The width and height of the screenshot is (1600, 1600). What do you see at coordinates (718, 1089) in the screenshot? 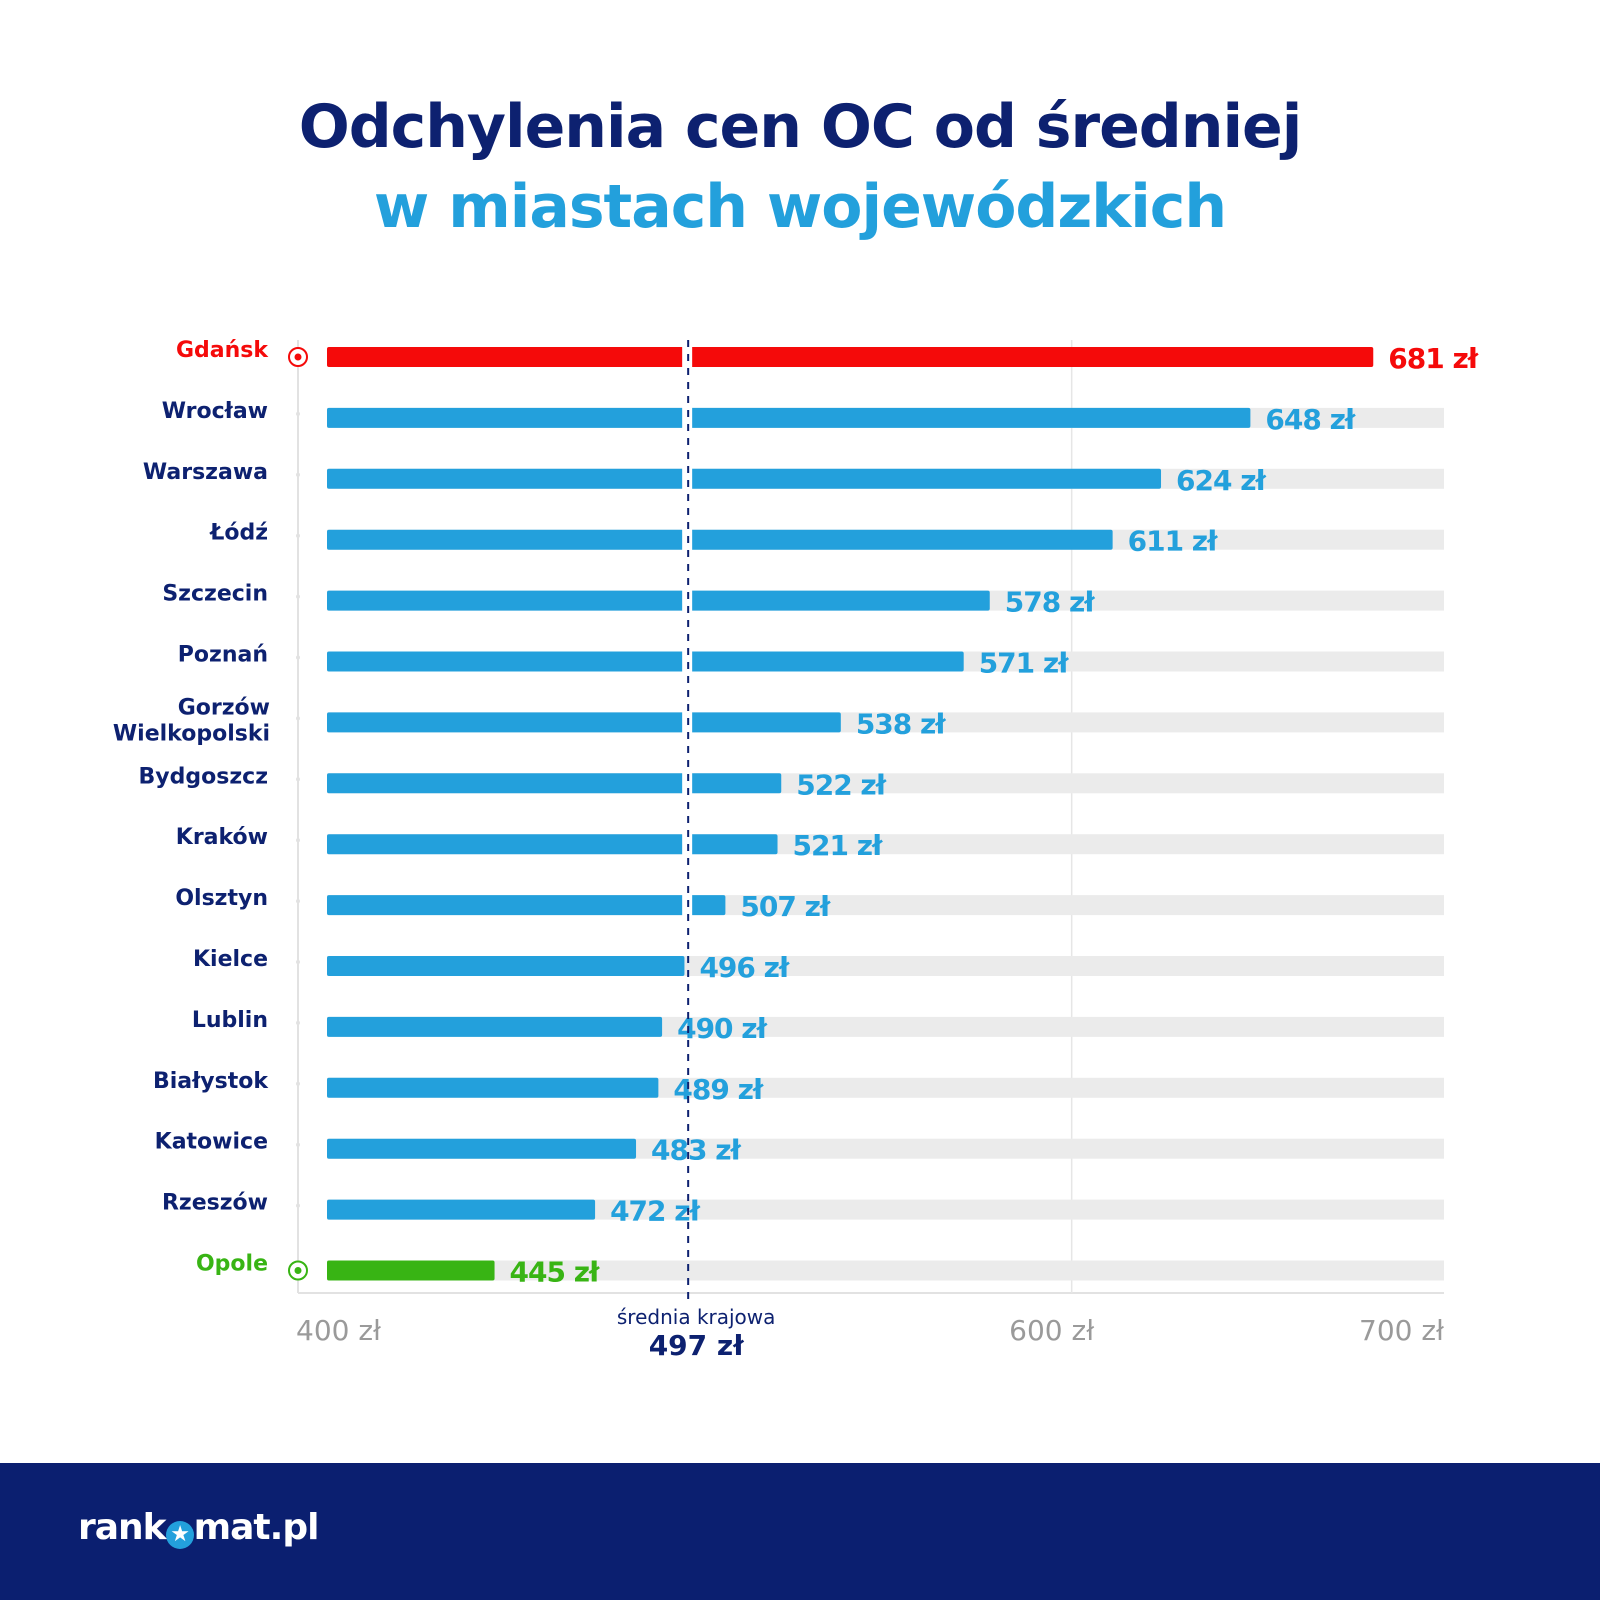
I see `value-label: 489 zł` at bounding box center [718, 1089].